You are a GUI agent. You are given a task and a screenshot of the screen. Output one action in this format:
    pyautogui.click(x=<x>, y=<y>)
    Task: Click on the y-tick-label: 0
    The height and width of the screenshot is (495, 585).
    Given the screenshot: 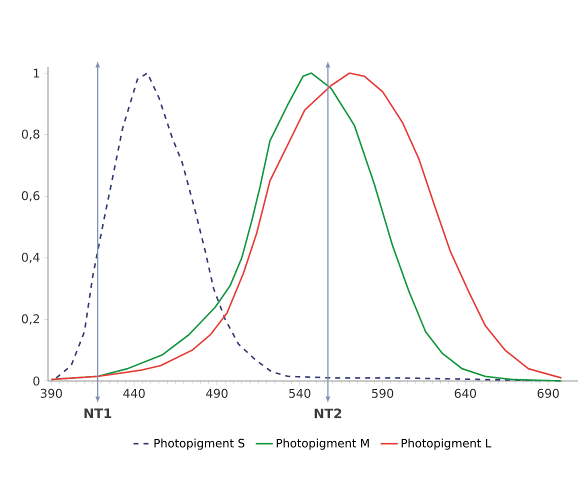 What is the action you would take?
    pyautogui.click(x=36, y=381)
    